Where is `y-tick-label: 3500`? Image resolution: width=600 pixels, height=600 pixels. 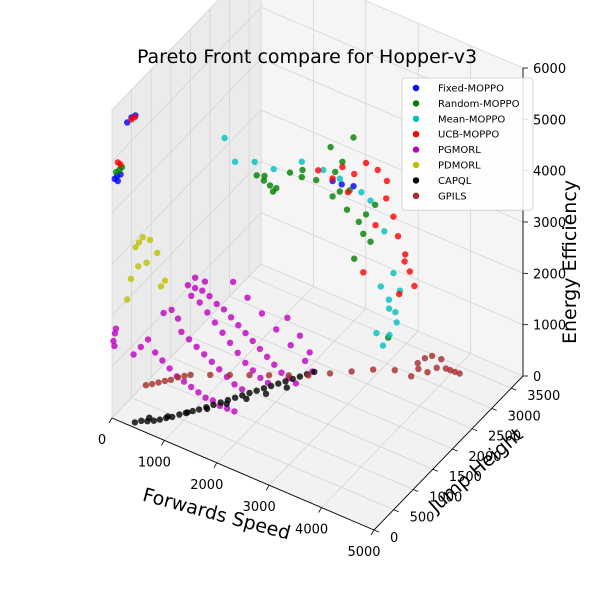 y-tick-label: 3500 is located at coordinates (543, 396).